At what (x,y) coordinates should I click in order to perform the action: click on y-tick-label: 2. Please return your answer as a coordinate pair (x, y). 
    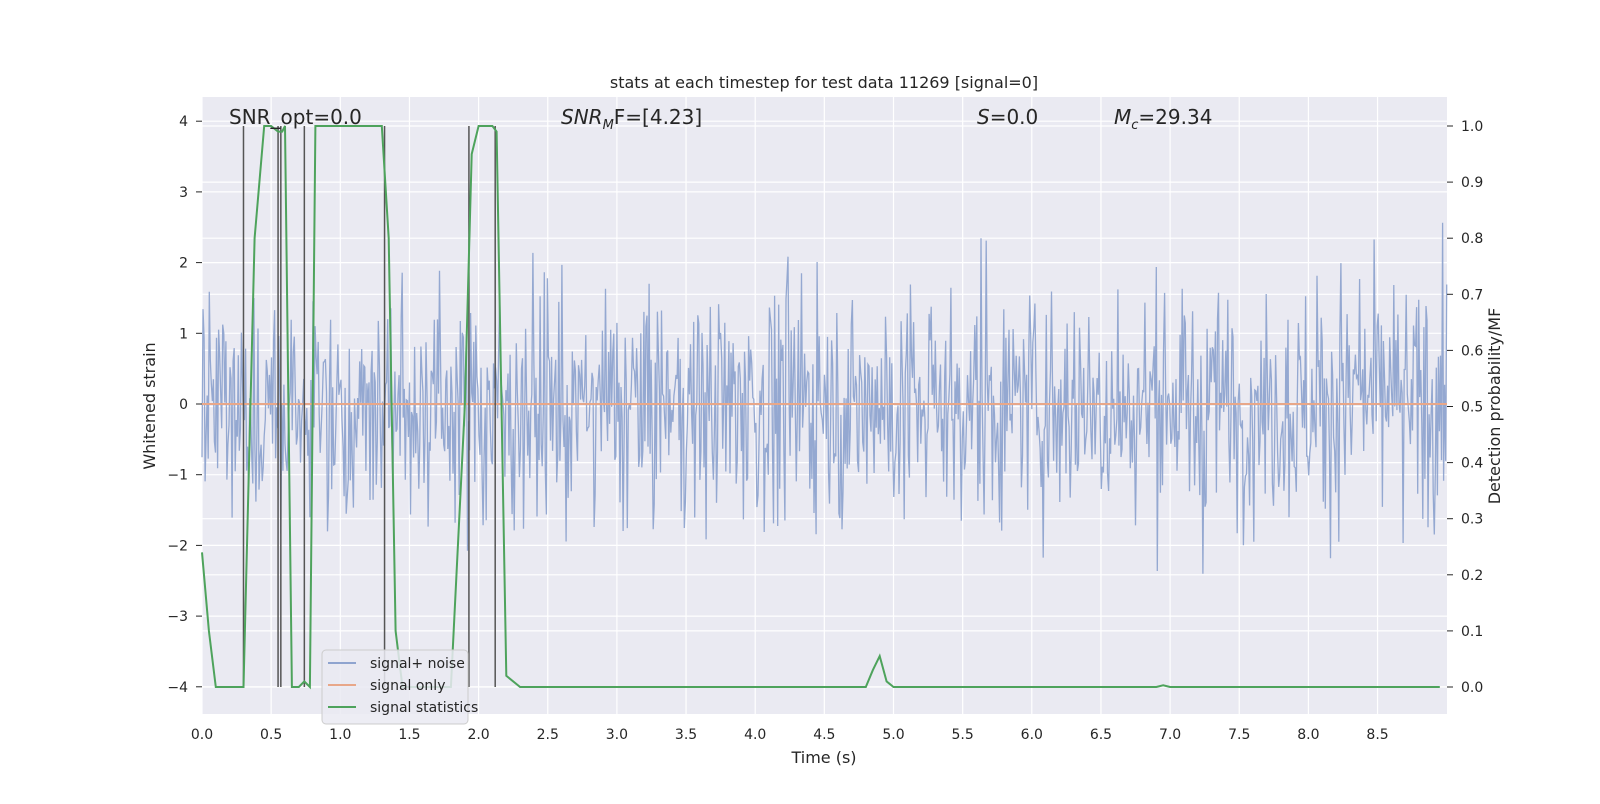
    Looking at the image, I should click on (183, 264).